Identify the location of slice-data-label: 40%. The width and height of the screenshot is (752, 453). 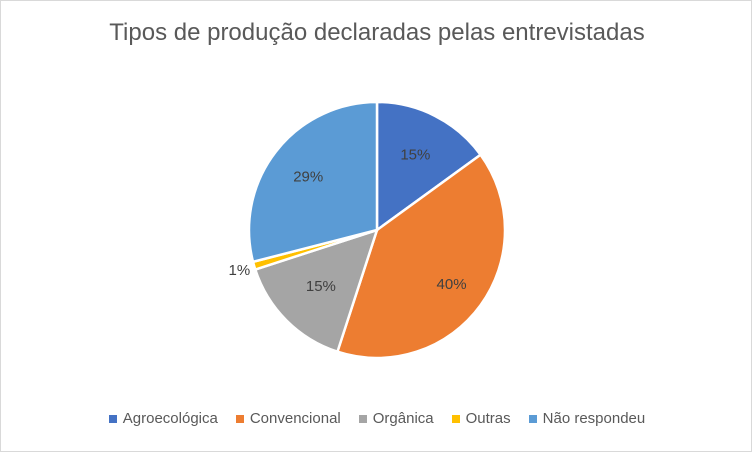
(452, 284).